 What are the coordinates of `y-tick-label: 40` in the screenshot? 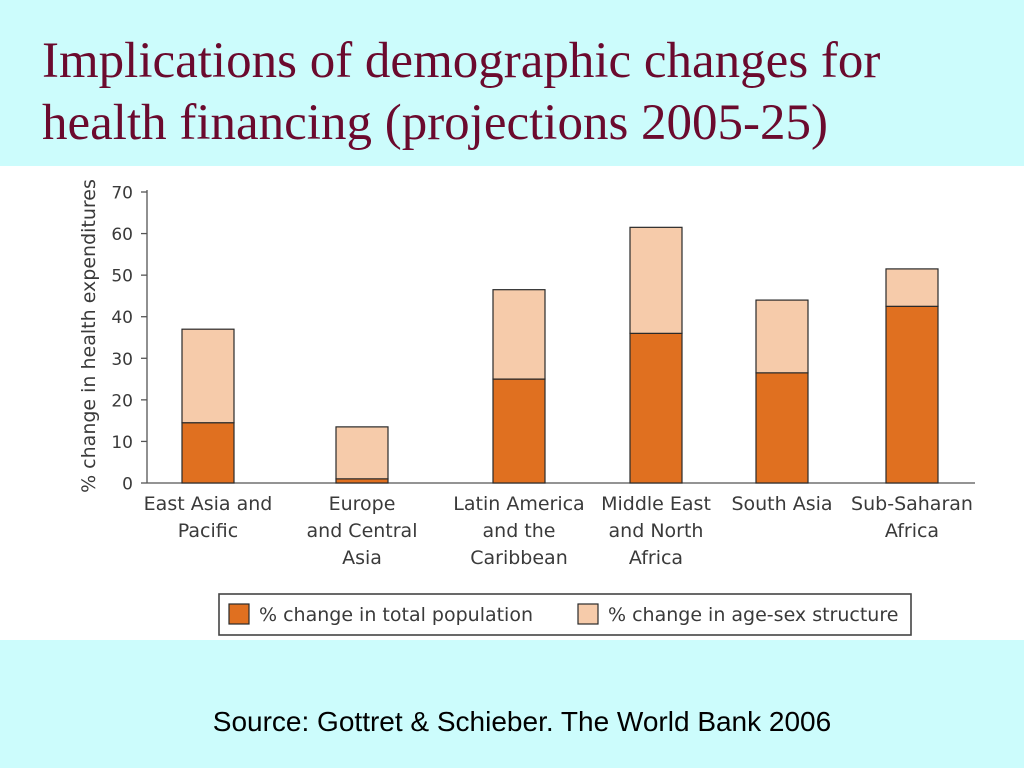 It's located at (122, 318).